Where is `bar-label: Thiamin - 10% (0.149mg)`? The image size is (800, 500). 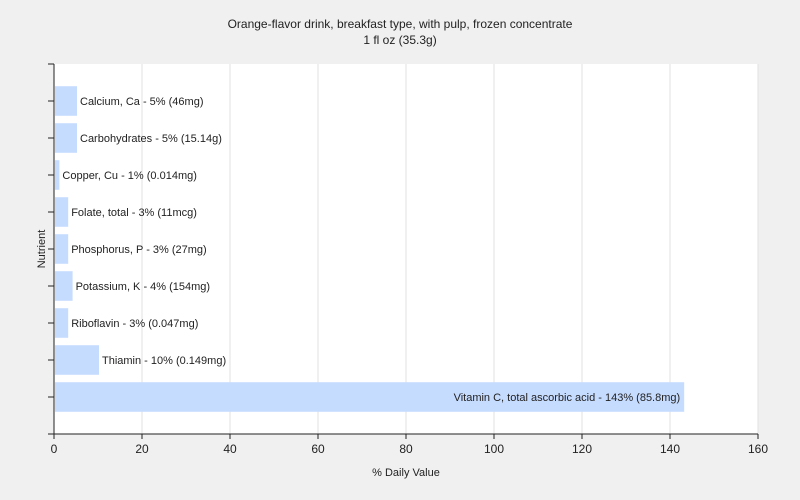
bar-label: Thiamin - 10% (0.149mg) is located at coordinates (164, 361).